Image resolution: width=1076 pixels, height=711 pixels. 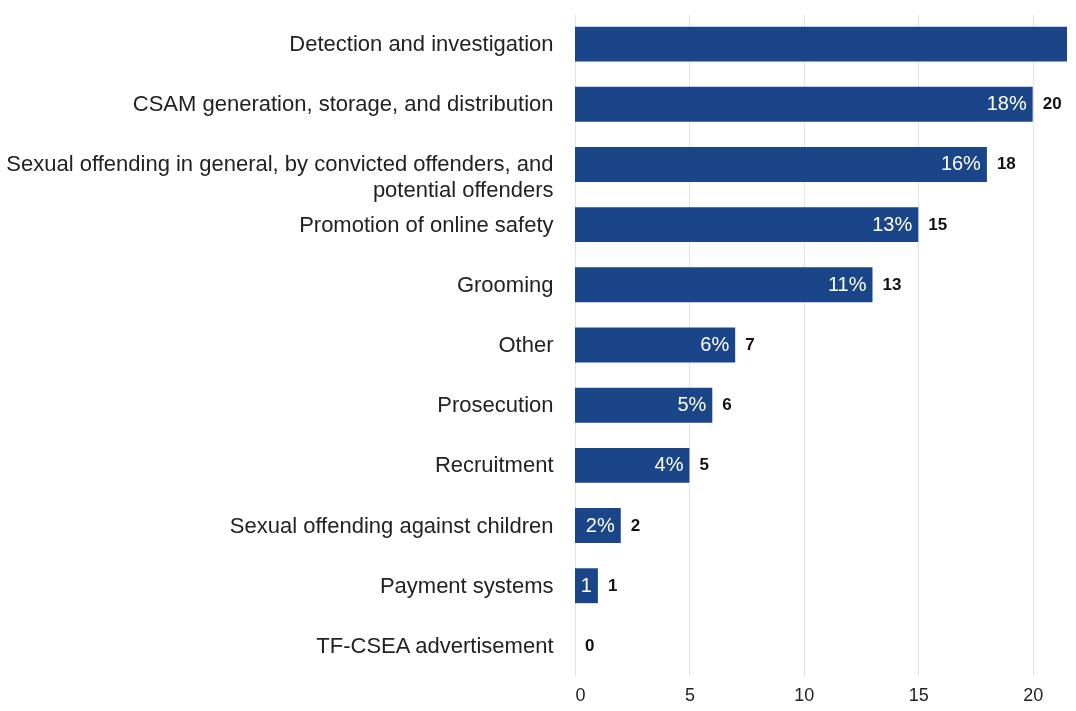 I want to click on y-tick-label: Promotion of online safety, so click(x=426, y=224).